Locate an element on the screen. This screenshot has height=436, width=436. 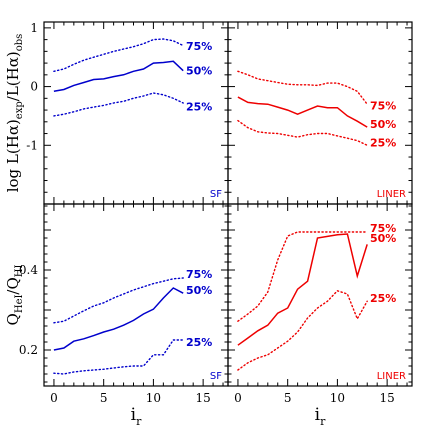
y-tick-label: 0.2 is located at coordinates (28, 350).